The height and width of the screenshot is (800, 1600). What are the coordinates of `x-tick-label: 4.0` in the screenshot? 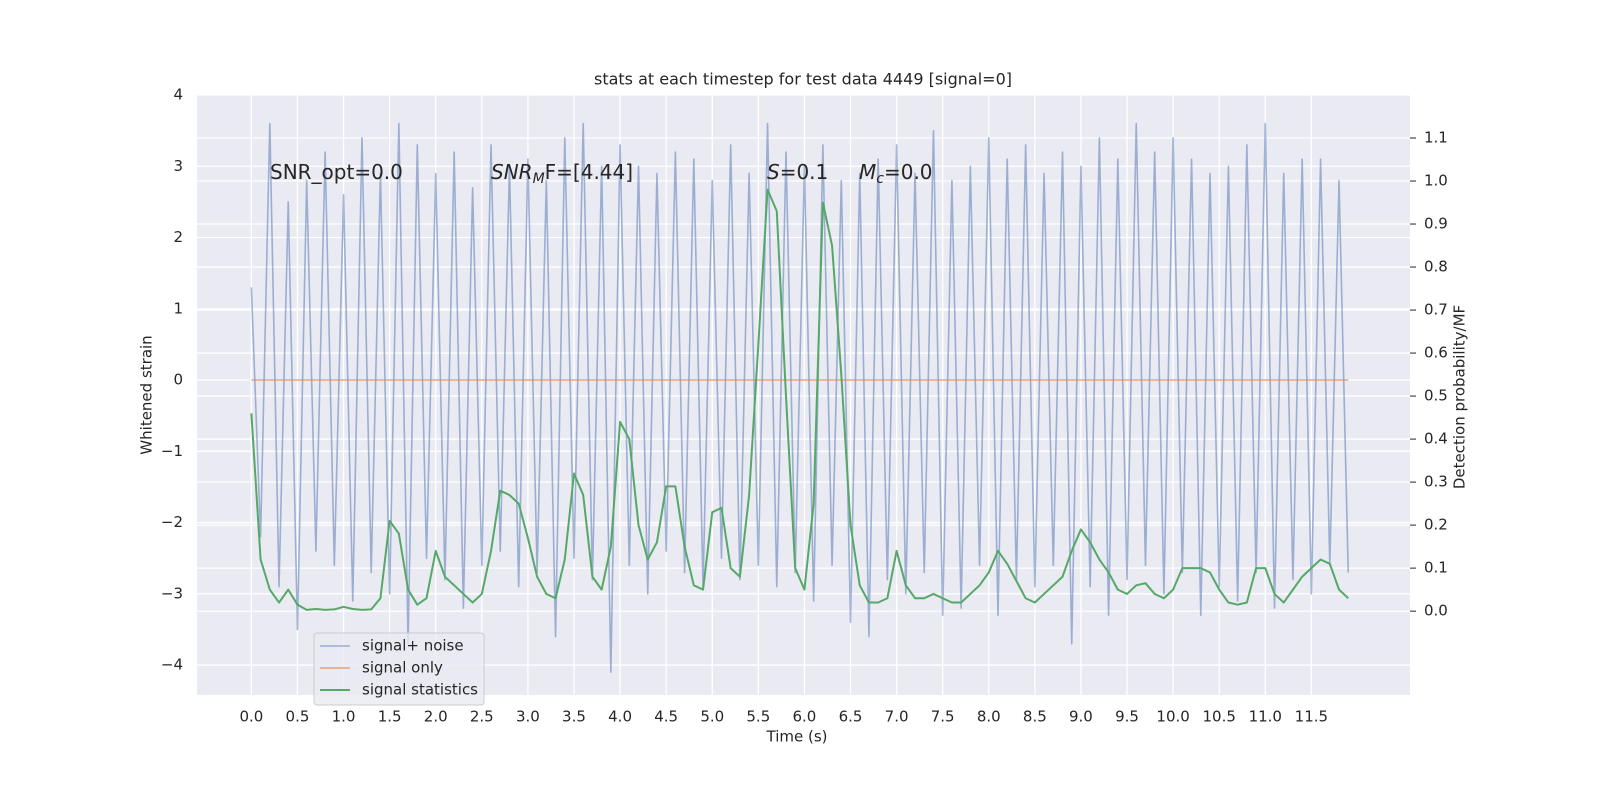 It's located at (620, 717).